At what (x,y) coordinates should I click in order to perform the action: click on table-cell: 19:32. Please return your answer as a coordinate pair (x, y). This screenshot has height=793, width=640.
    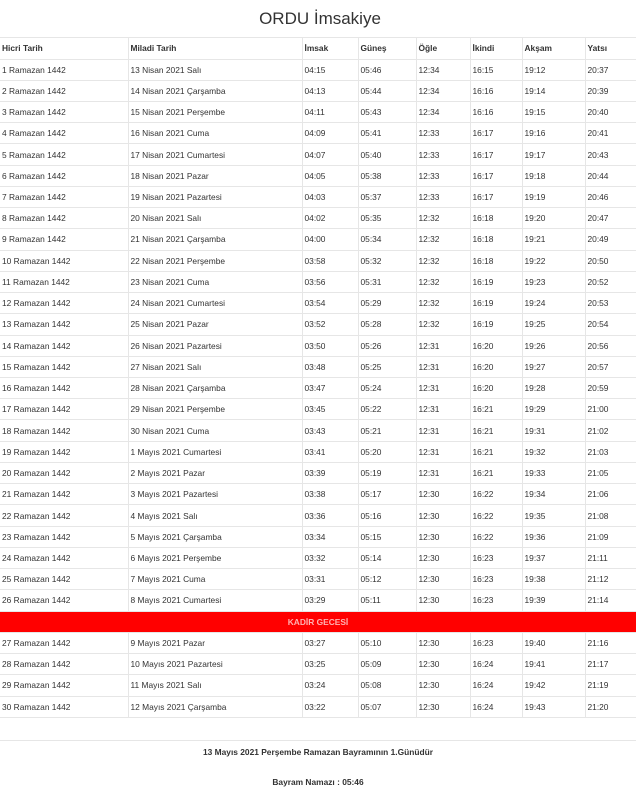
    Looking at the image, I should click on (553, 451).